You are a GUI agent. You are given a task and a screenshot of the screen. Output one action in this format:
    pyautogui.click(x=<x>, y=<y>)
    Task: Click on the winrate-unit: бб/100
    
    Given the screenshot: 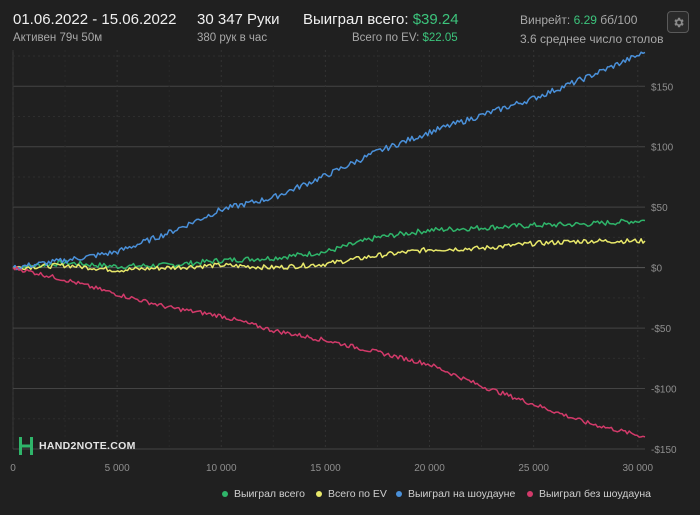 What is the action you would take?
    pyautogui.click(x=619, y=20)
    